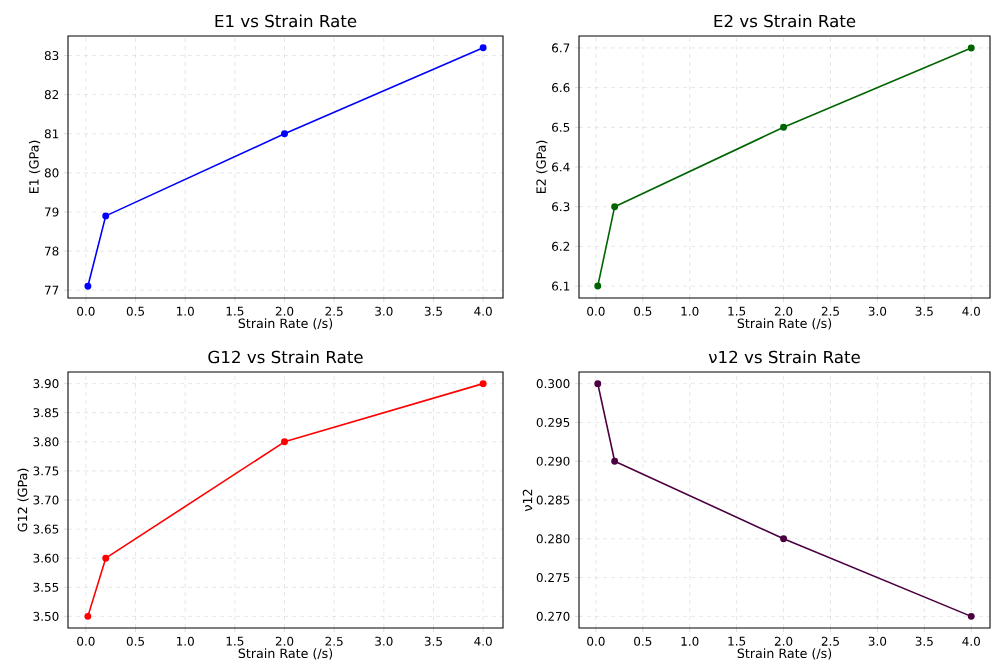 This screenshot has height=668, width=1006. Describe the element at coordinates (561, 127) in the screenshot. I see `y-tick-label: 6.5` at that location.